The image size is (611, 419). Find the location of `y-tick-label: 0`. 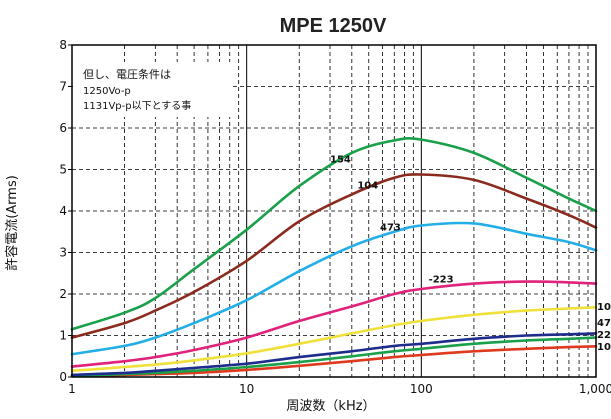

y-tick-label: 0 is located at coordinates (63, 377).